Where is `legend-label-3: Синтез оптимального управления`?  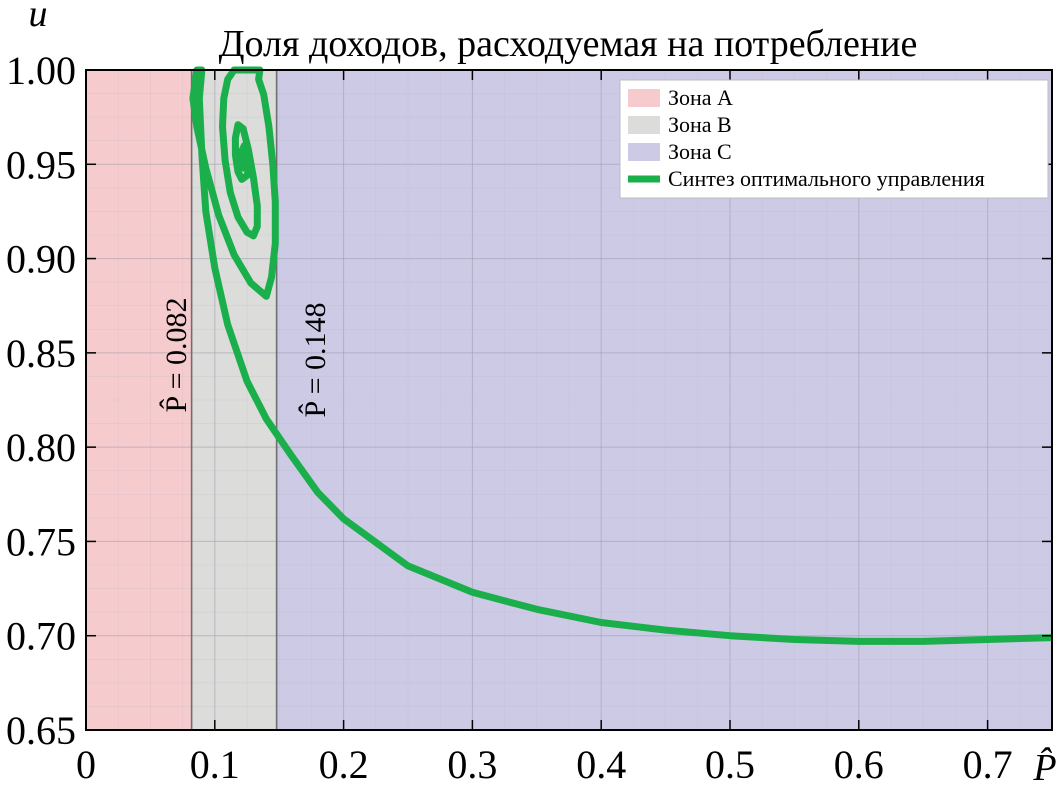
legend-label-3: Синтез оптимального управления is located at coordinates (826, 178).